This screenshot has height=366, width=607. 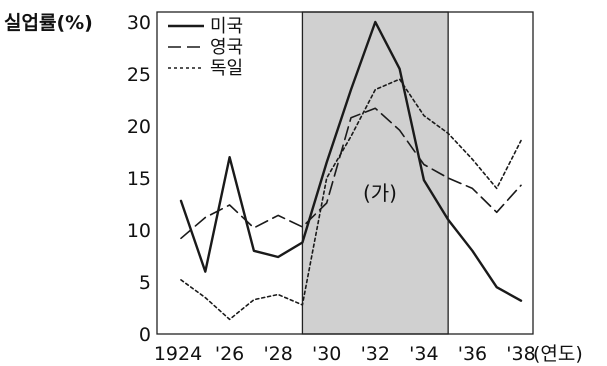 I want to click on x-axis-unit-label: (연도), so click(x=558, y=354).